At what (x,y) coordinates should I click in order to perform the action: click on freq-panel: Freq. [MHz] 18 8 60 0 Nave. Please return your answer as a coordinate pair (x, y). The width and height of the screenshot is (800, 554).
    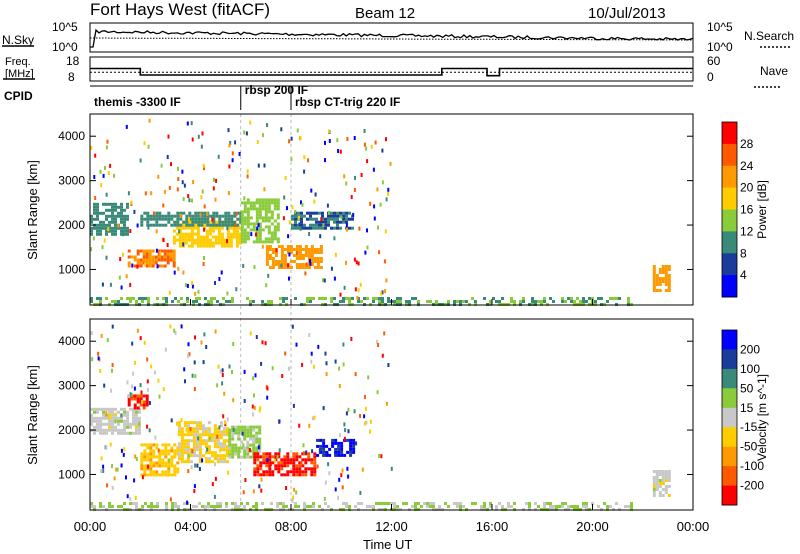
    Looking at the image, I should click on (395, 71).